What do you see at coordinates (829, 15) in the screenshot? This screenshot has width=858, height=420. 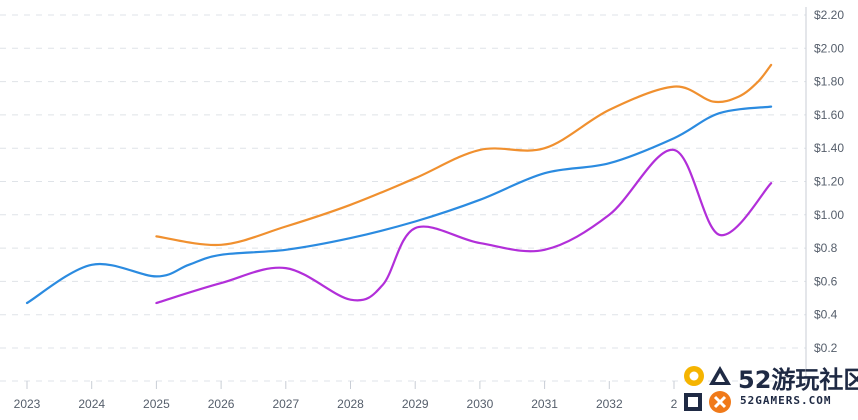 I see `y-tick-label: $2.20` at bounding box center [829, 15].